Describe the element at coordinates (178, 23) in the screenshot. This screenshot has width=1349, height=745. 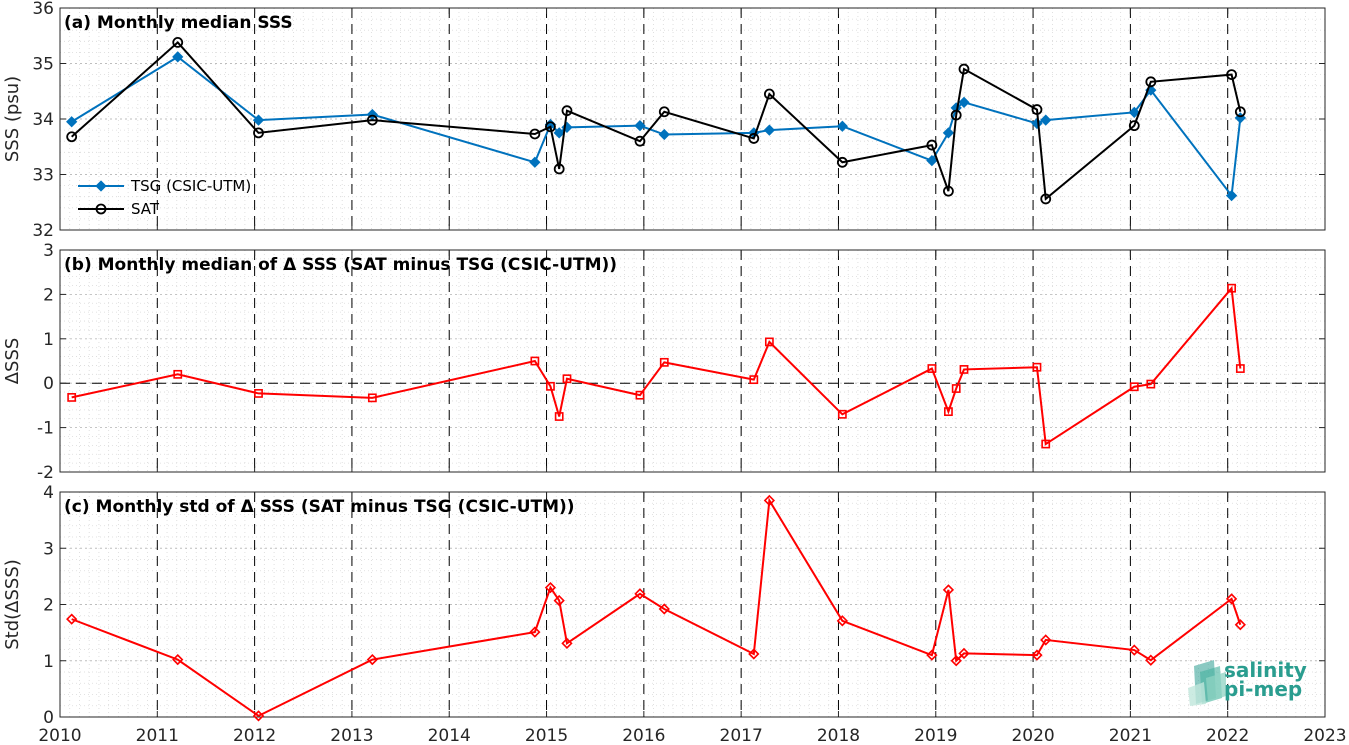
I see `panel-title: (a) Monthly median SSS` at that location.